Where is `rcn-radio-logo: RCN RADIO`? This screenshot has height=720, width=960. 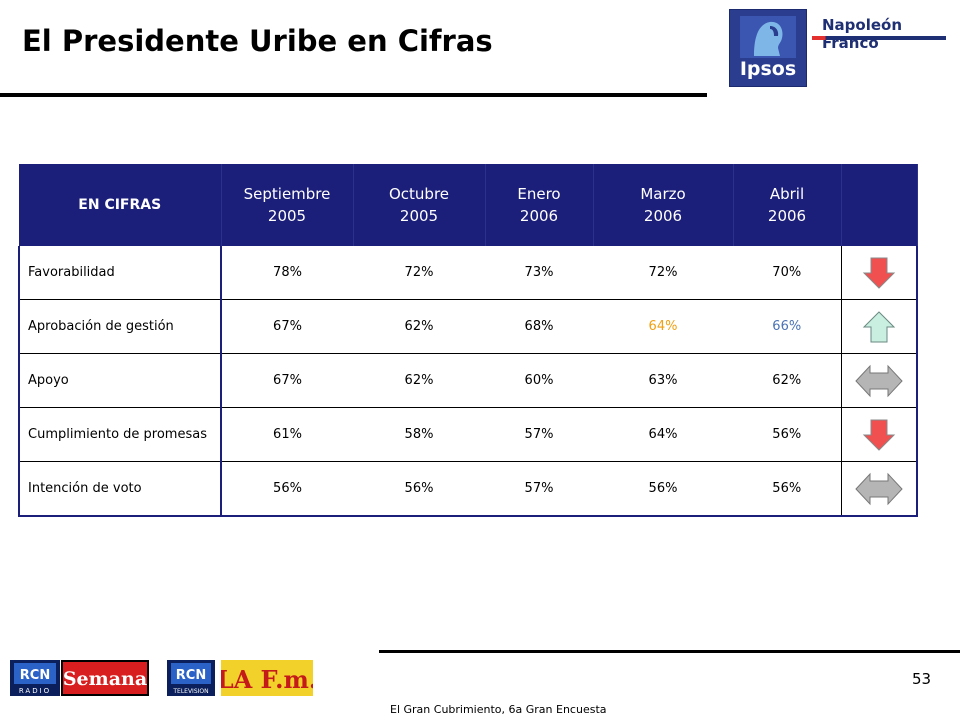 rcn-radio-logo: RCN RADIO is located at coordinates (35, 678).